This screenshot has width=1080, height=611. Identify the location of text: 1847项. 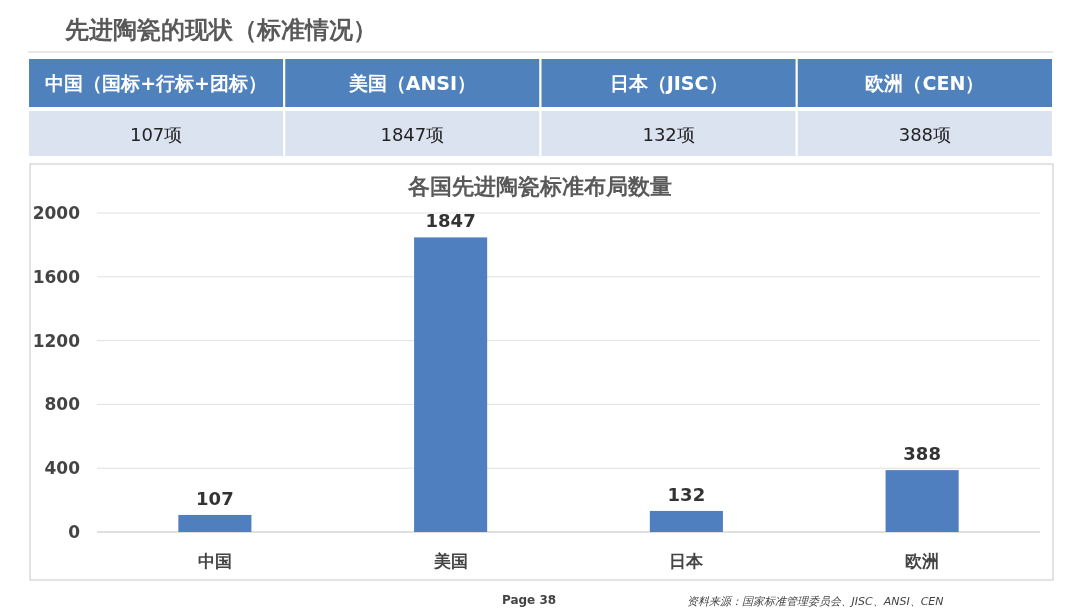
(412, 134).